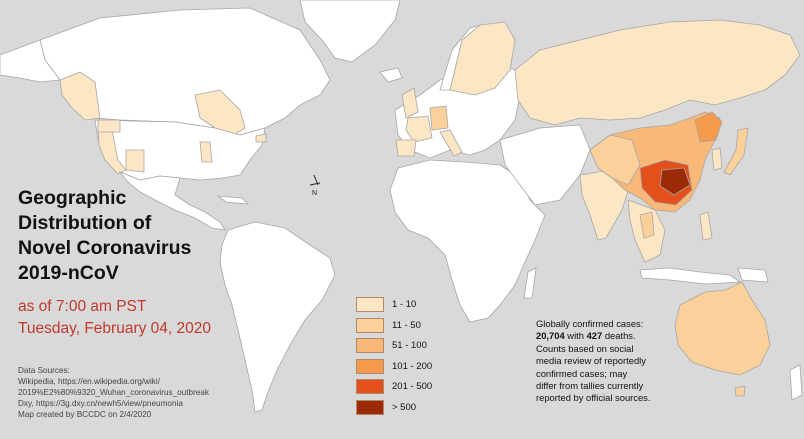  I want to click on legend-item: 1 - 10, so click(394, 304).